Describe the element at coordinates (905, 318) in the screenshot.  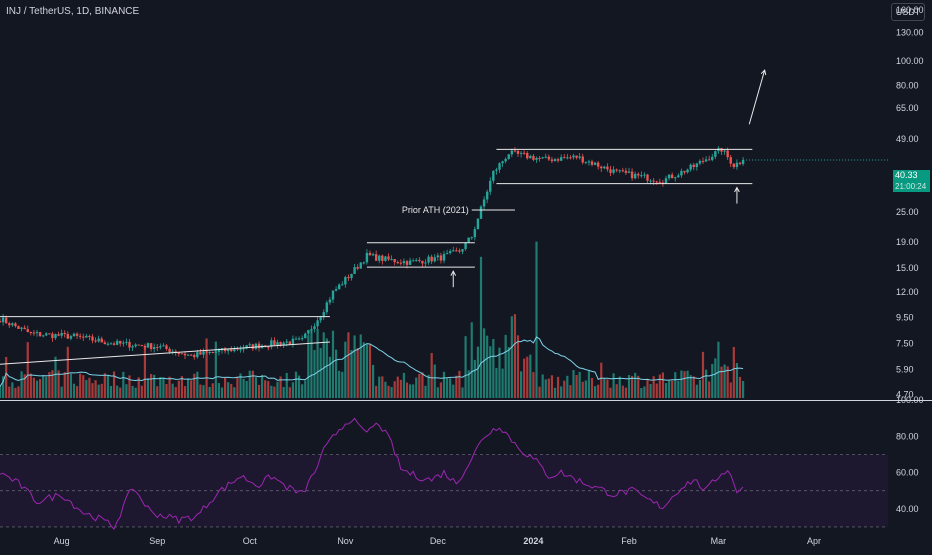
I see `price-axis-tick: 9.50` at that location.